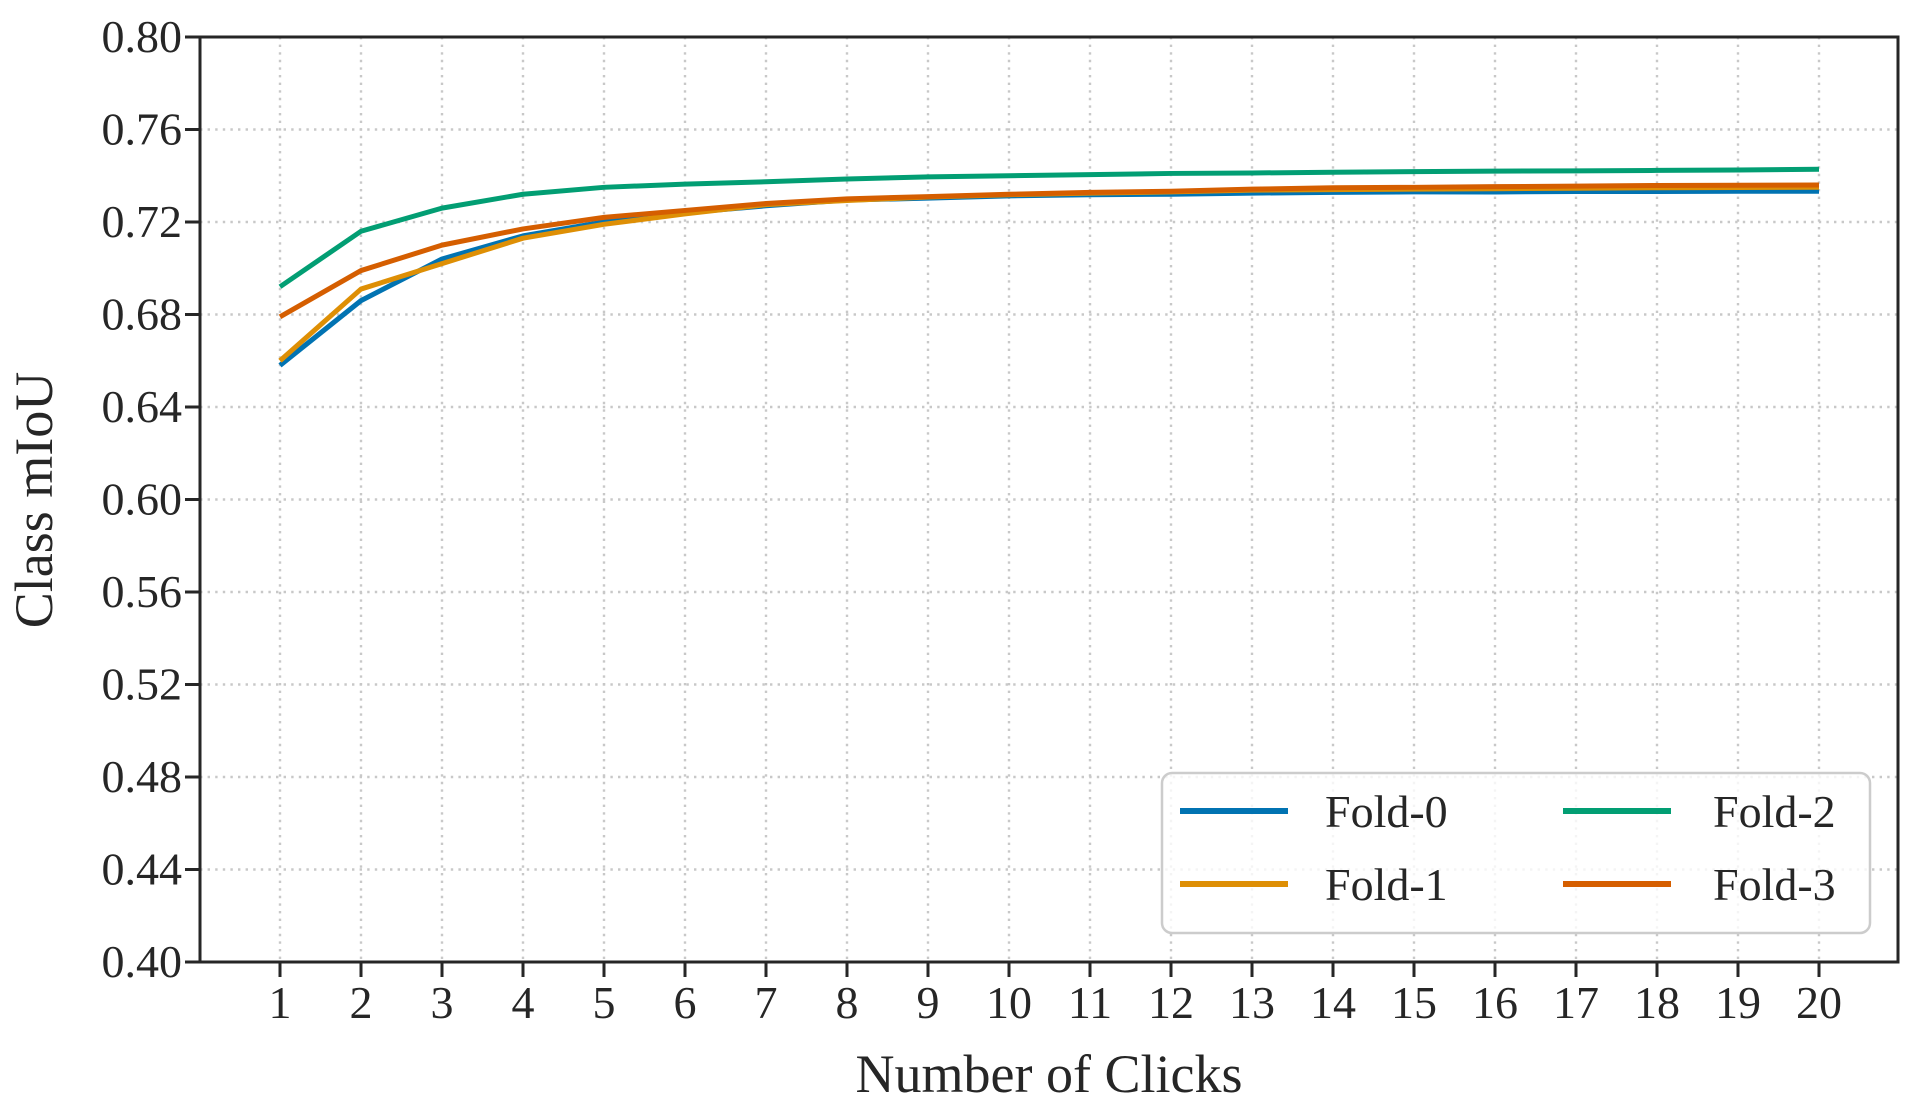 This screenshot has height=1116, width=1918. I want to click on y-tick-label: 0.76, so click(142, 129).